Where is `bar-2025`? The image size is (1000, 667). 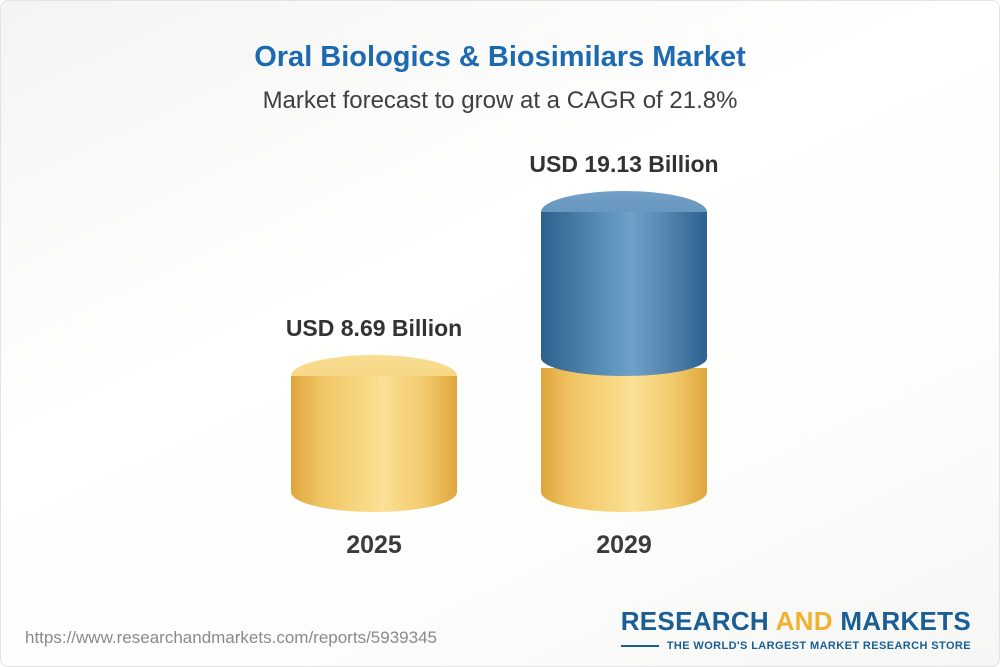
bar-2025 is located at coordinates (374, 433).